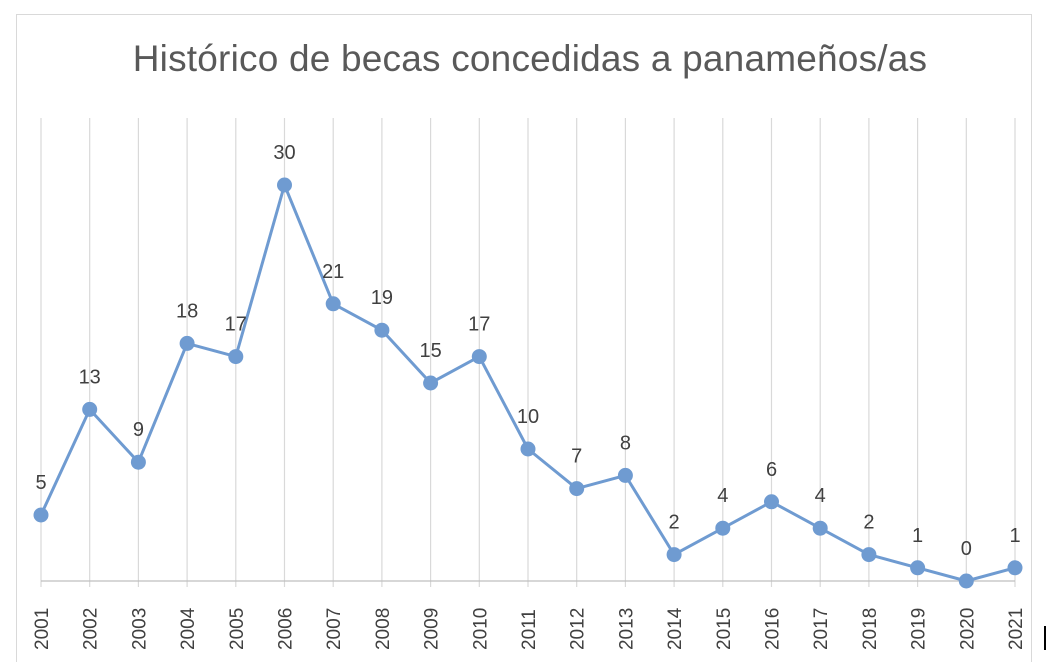 The height and width of the screenshot is (662, 1050). I want to click on data-label-2008: 19, so click(382, 298).